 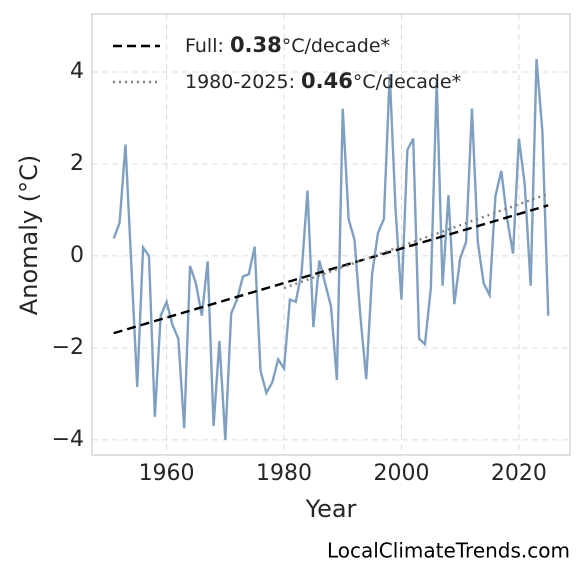 I want to click on x-tick-label: 2020, so click(x=519, y=473).